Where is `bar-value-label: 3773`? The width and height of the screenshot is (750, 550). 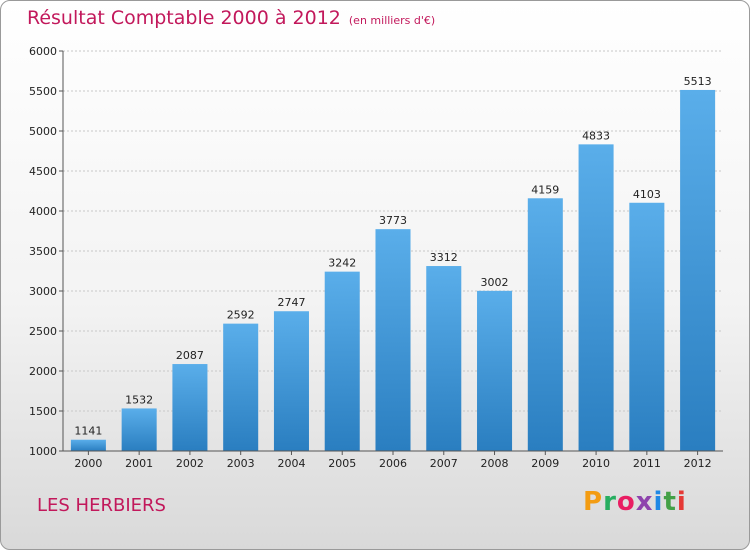 bar-value-label: 3773 is located at coordinates (393, 220).